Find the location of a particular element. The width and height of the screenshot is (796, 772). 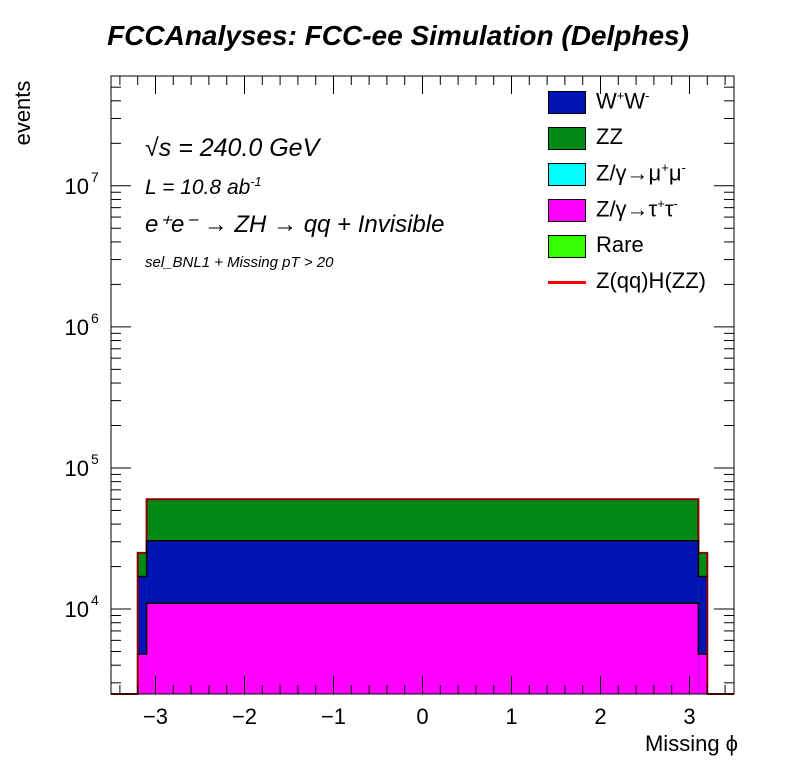

x-tick-label: 2 is located at coordinates (600, 716).